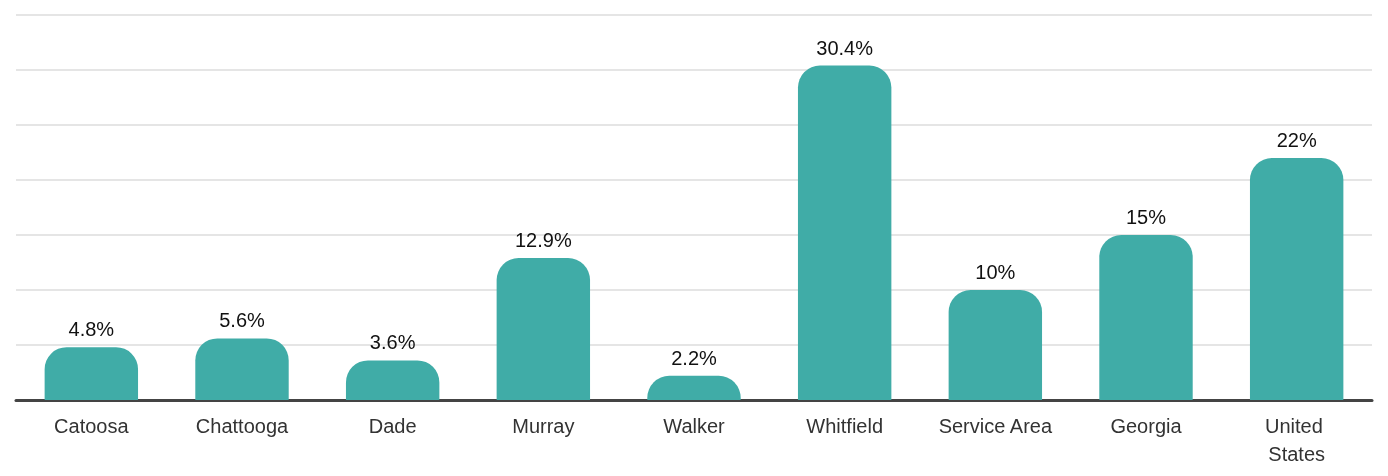 The height and width of the screenshot is (476, 1388). I want to click on data-label: 10%, so click(995, 272).